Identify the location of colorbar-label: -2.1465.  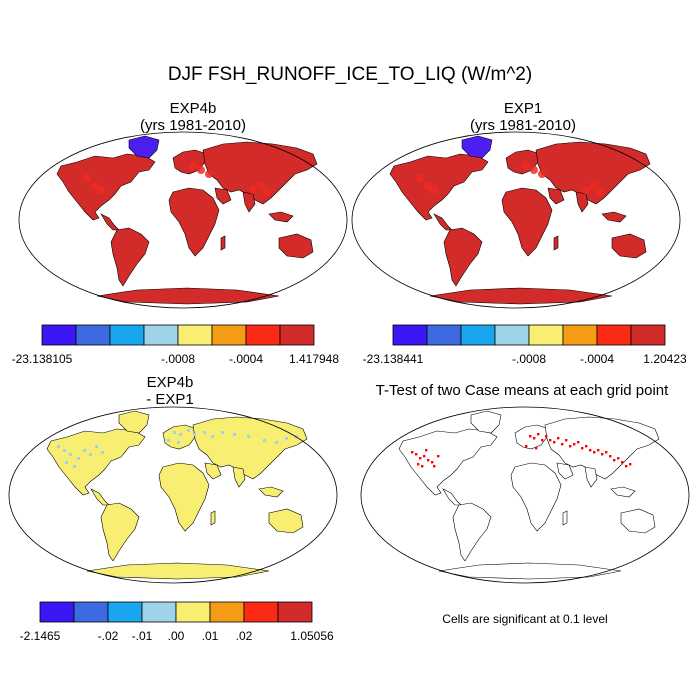
(40, 636).